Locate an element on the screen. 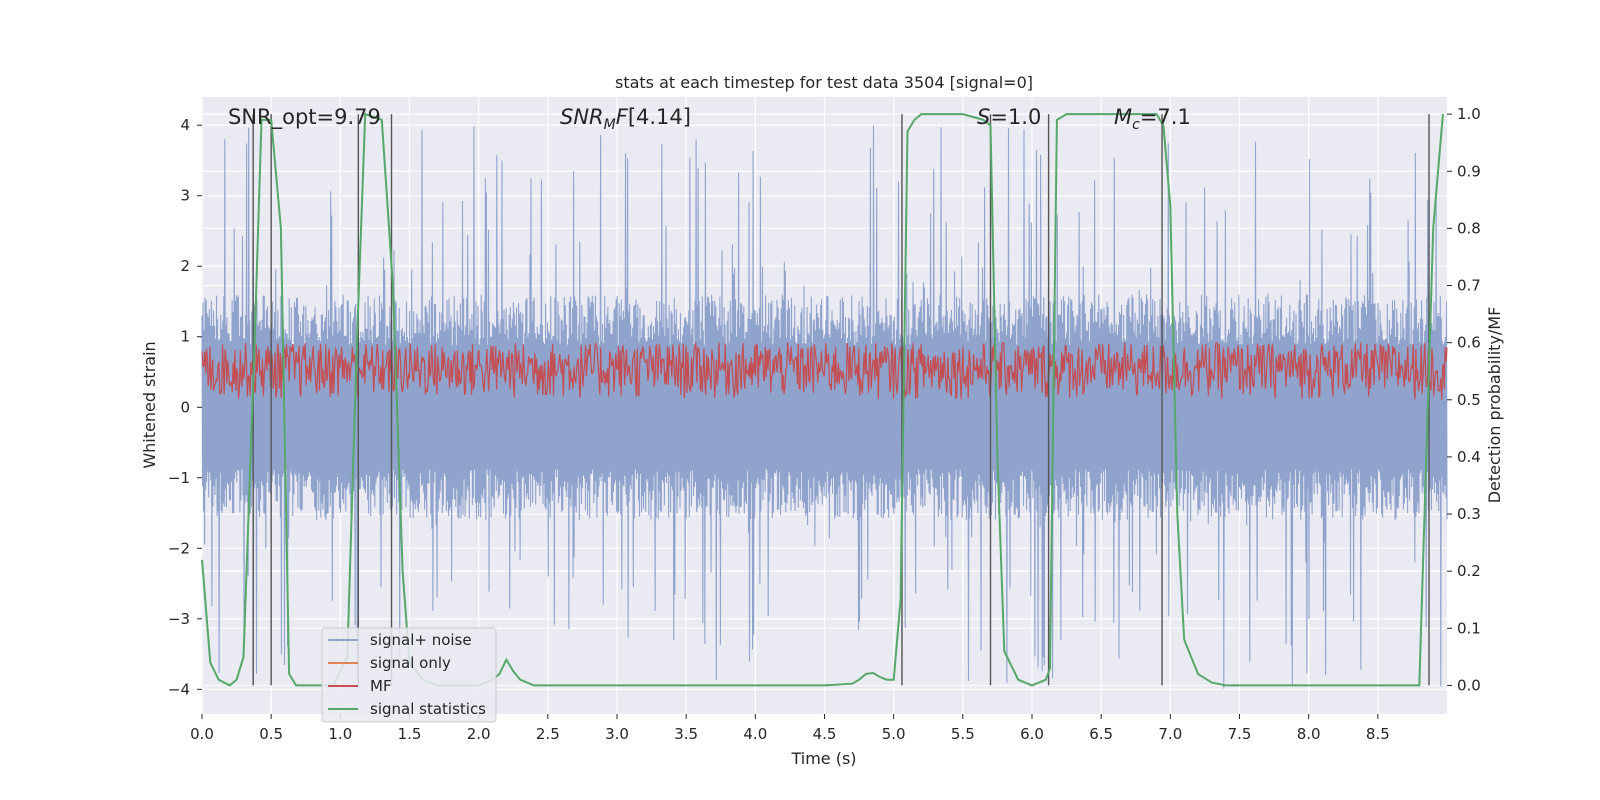  annotation-snr-mf-f: F is located at coordinates (622, 117).